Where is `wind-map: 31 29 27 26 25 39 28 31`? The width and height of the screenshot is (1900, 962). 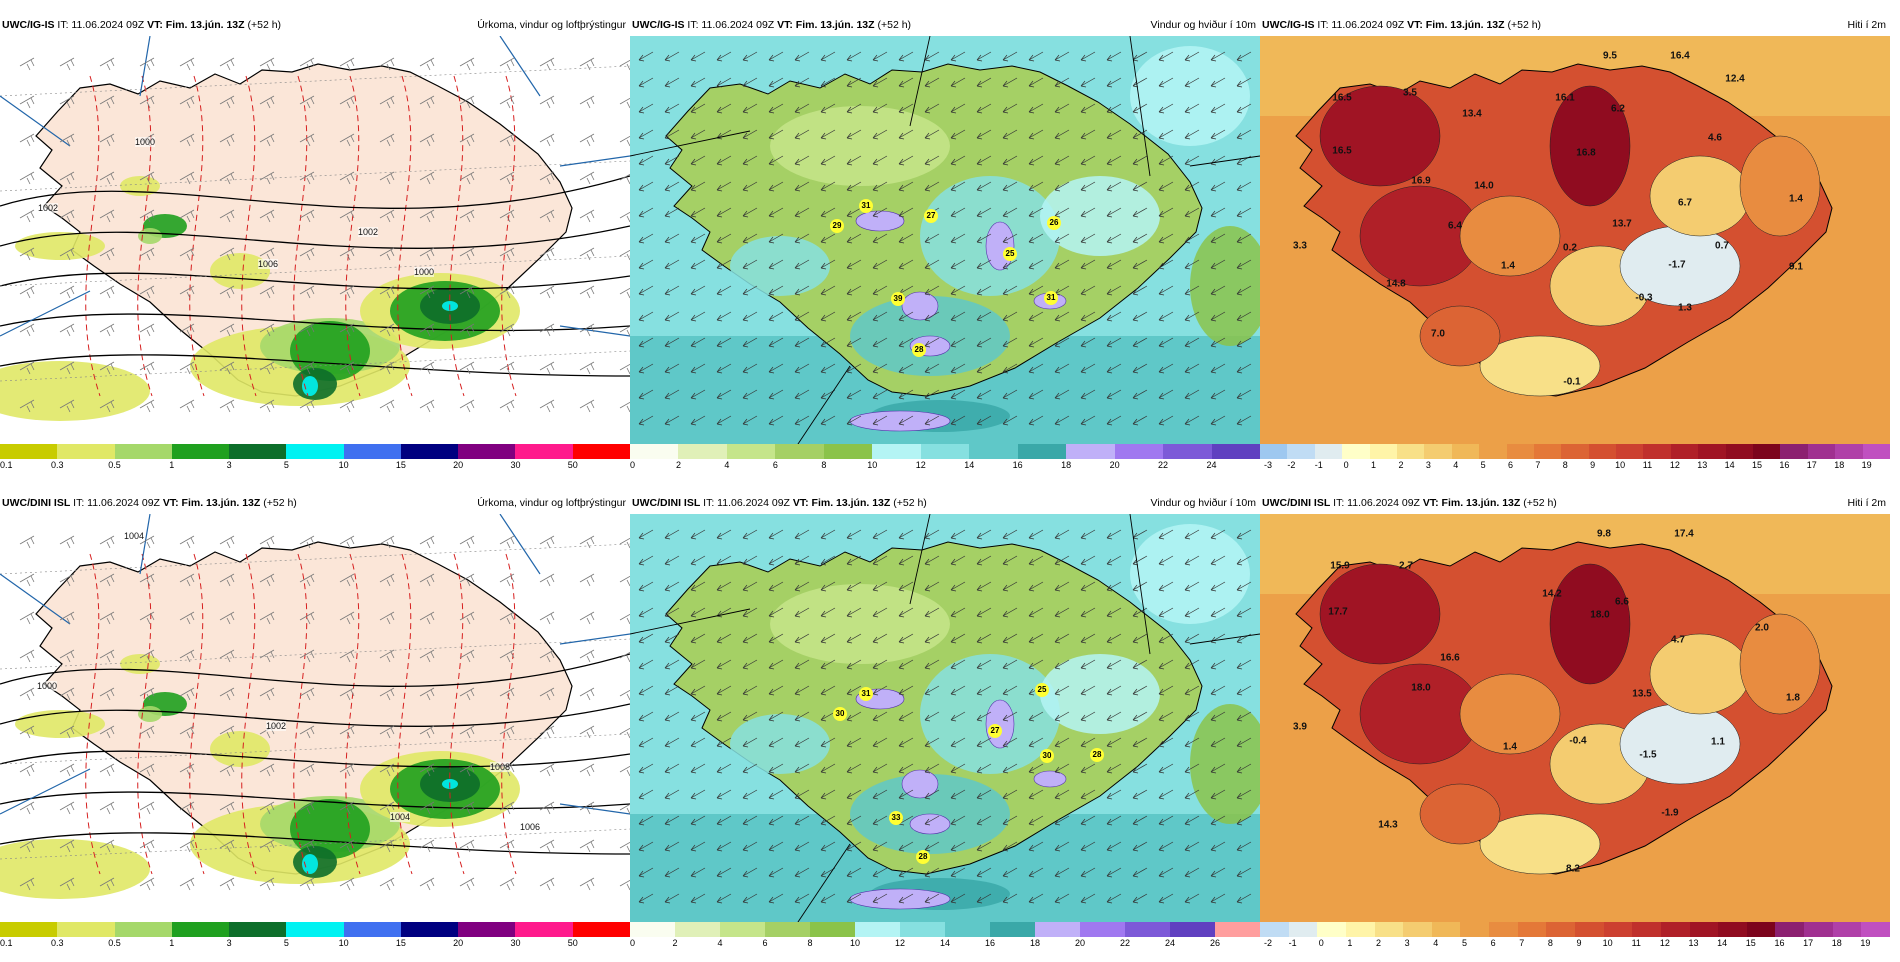 wind-map: 31 29 27 26 25 39 28 31 is located at coordinates (945, 240).